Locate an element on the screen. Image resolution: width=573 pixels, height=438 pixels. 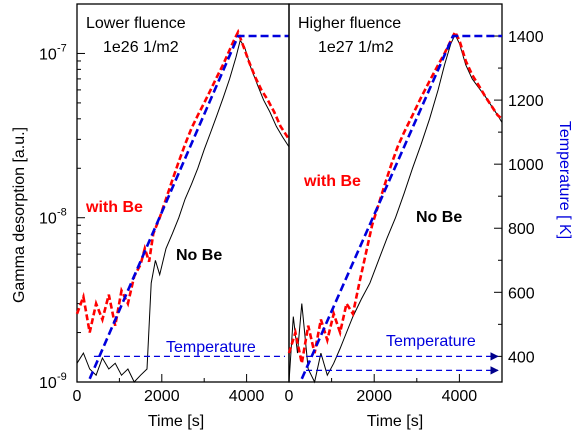
panel-title-line2: 1e27 1/m2 is located at coordinates (356, 47).